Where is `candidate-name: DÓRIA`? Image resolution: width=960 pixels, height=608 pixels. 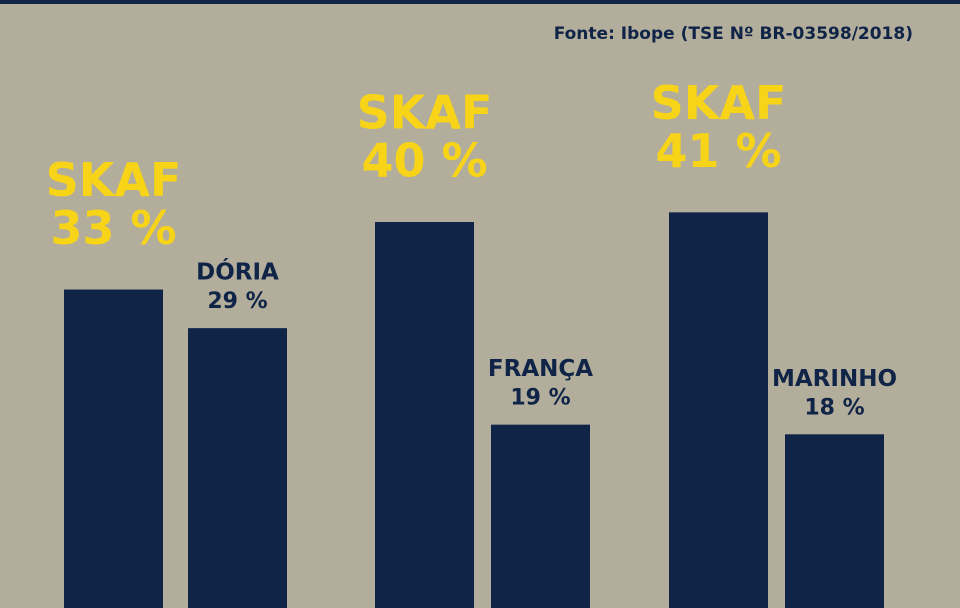 candidate-name: DÓRIA is located at coordinates (237, 272).